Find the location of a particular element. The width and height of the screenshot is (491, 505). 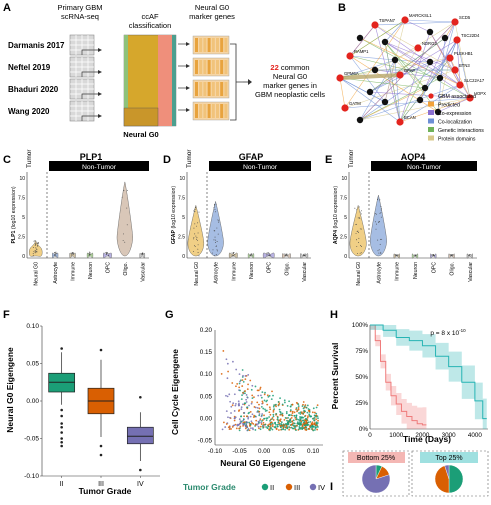

panel-d-letter: D is located at coordinates (167, 160).